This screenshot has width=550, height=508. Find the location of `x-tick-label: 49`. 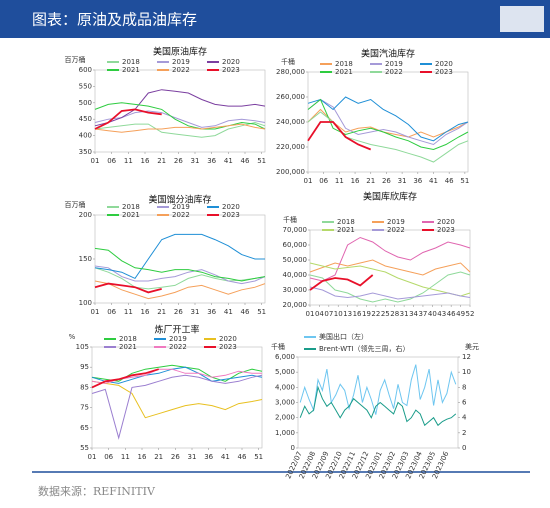

x-tick-label: 49 is located at coordinates (460, 314).